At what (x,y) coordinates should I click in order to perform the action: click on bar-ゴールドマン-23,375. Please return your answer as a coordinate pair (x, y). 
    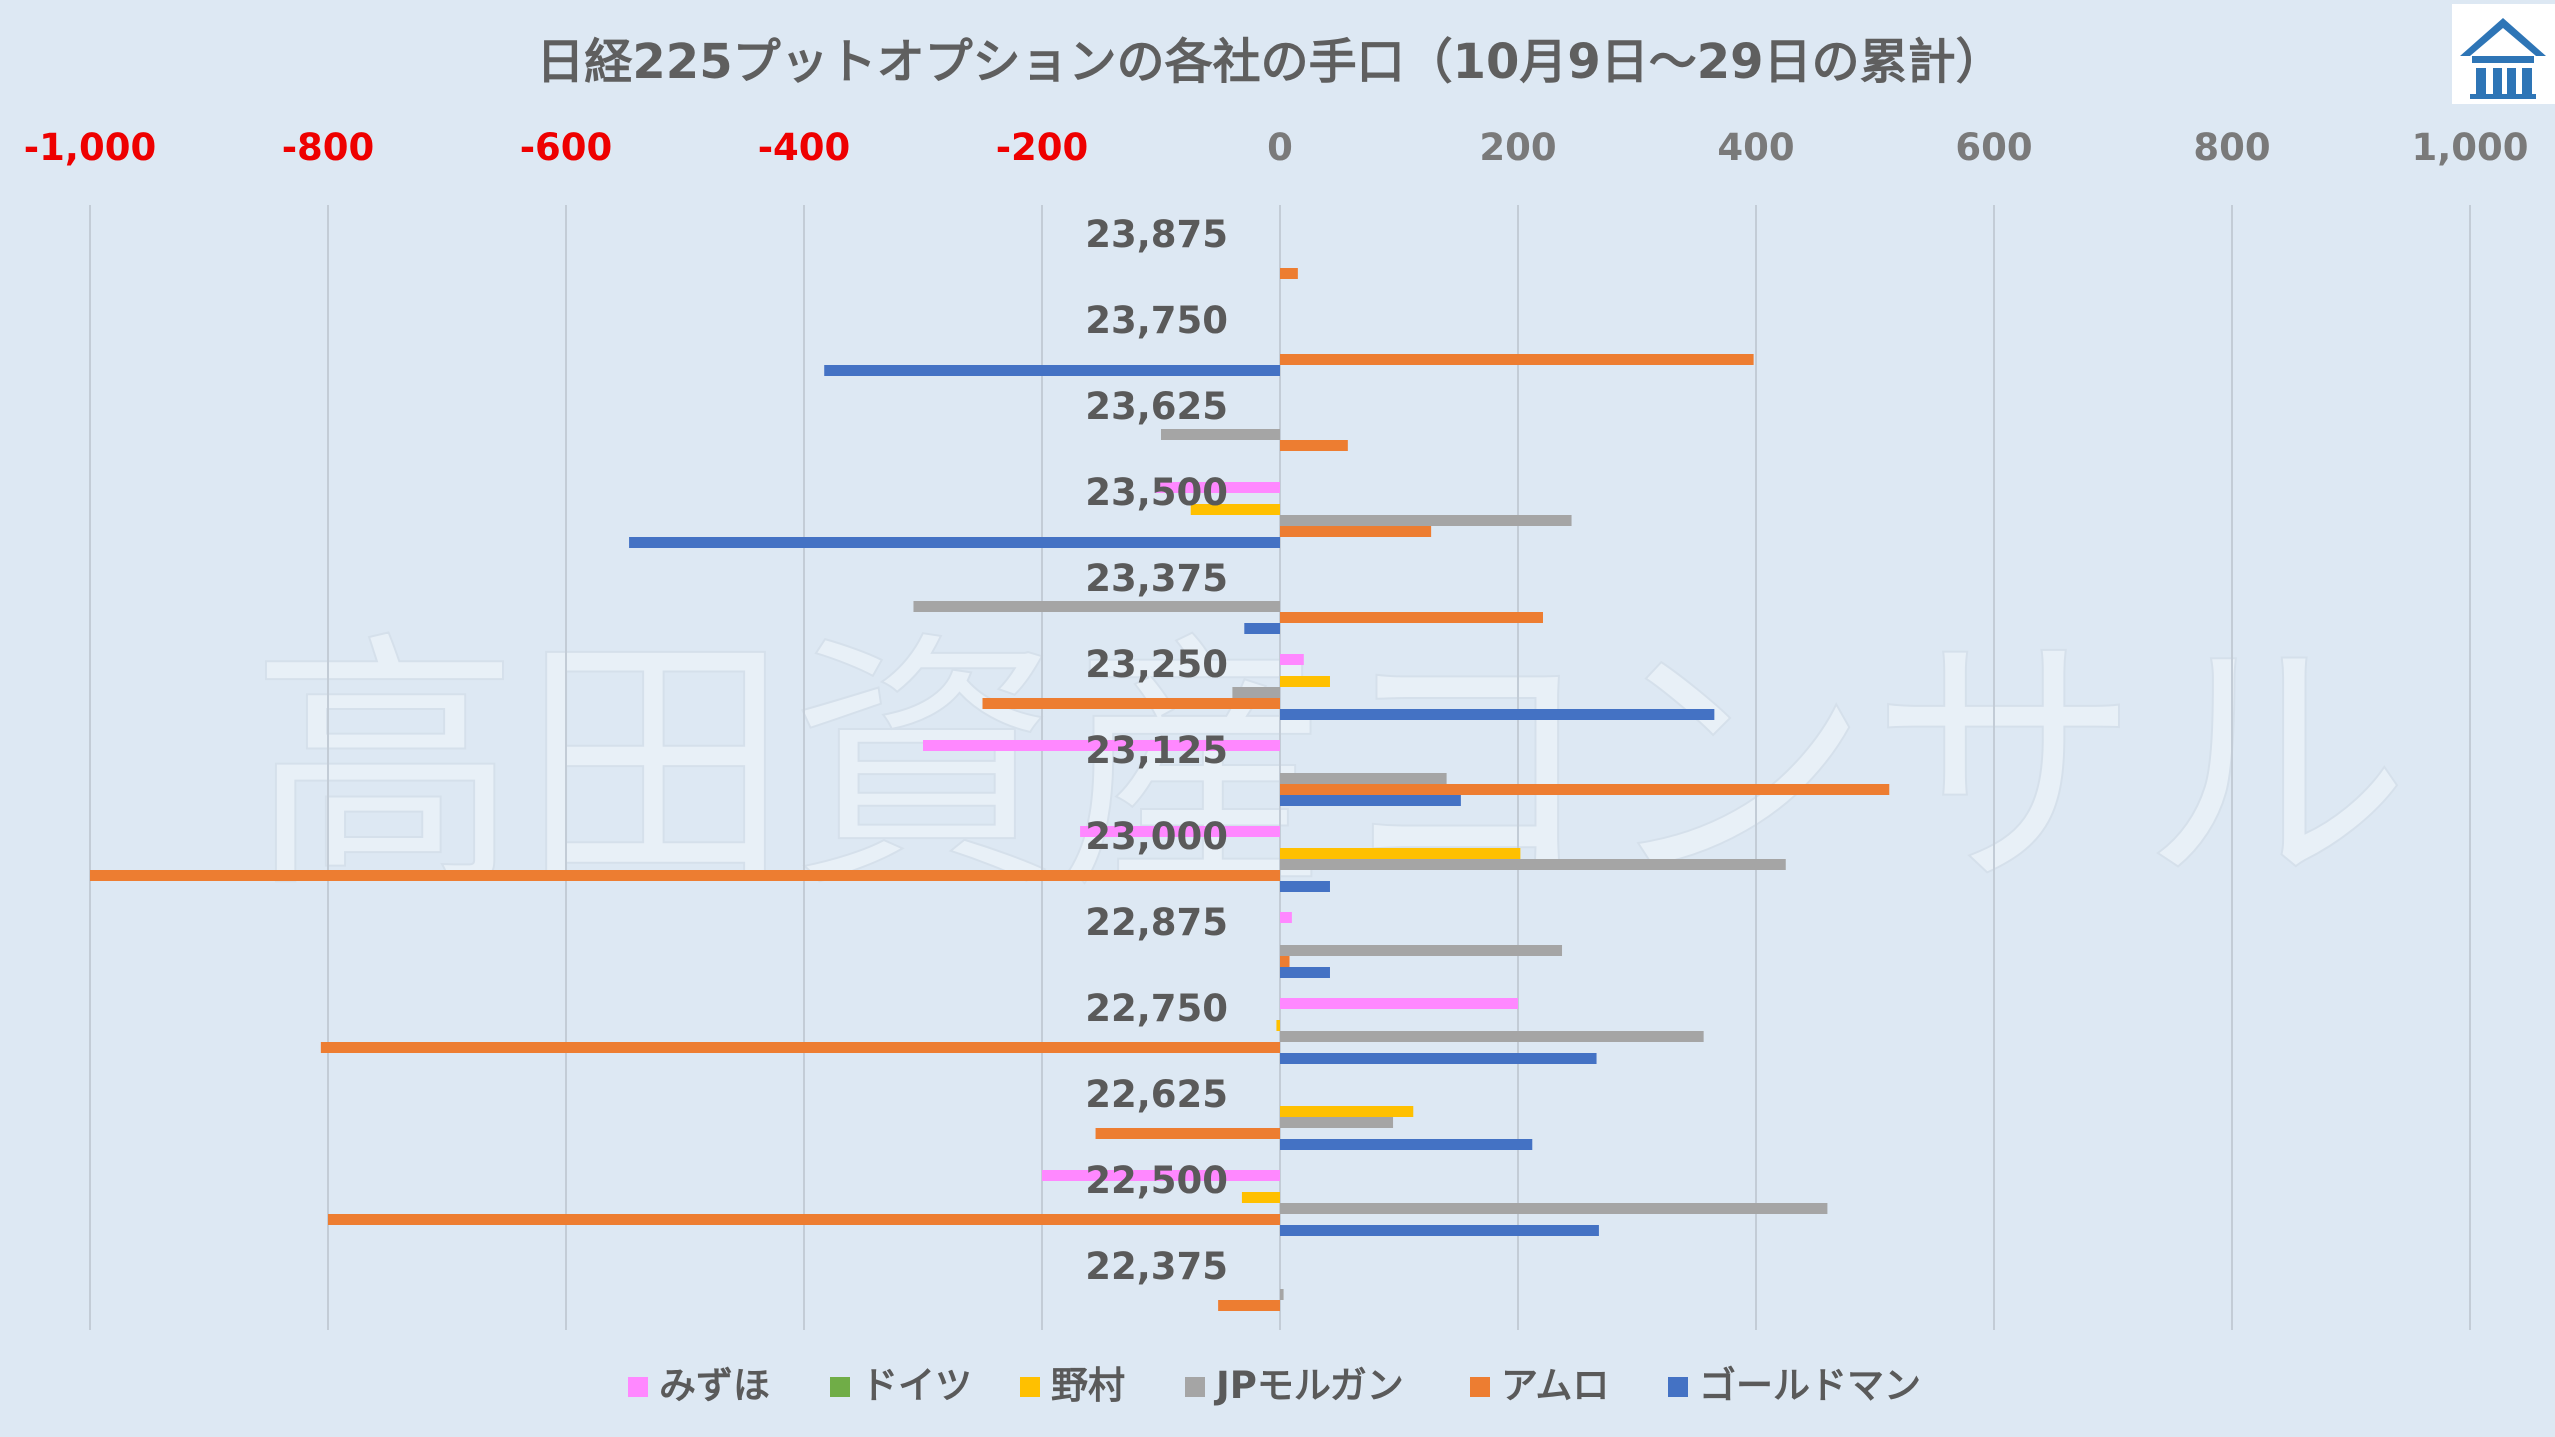
    Looking at the image, I should click on (1262, 628).